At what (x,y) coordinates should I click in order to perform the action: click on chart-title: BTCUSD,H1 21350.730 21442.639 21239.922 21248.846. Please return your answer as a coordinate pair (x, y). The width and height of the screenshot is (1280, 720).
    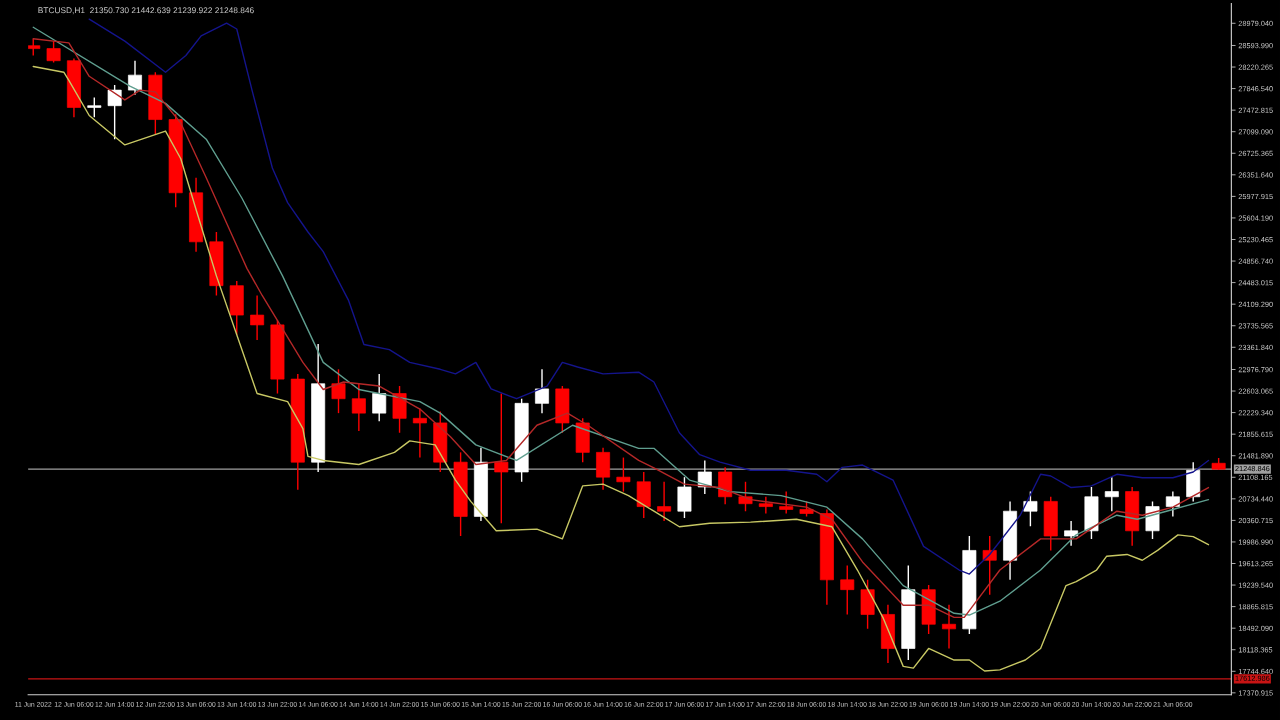
    Looking at the image, I should click on (146, 11).